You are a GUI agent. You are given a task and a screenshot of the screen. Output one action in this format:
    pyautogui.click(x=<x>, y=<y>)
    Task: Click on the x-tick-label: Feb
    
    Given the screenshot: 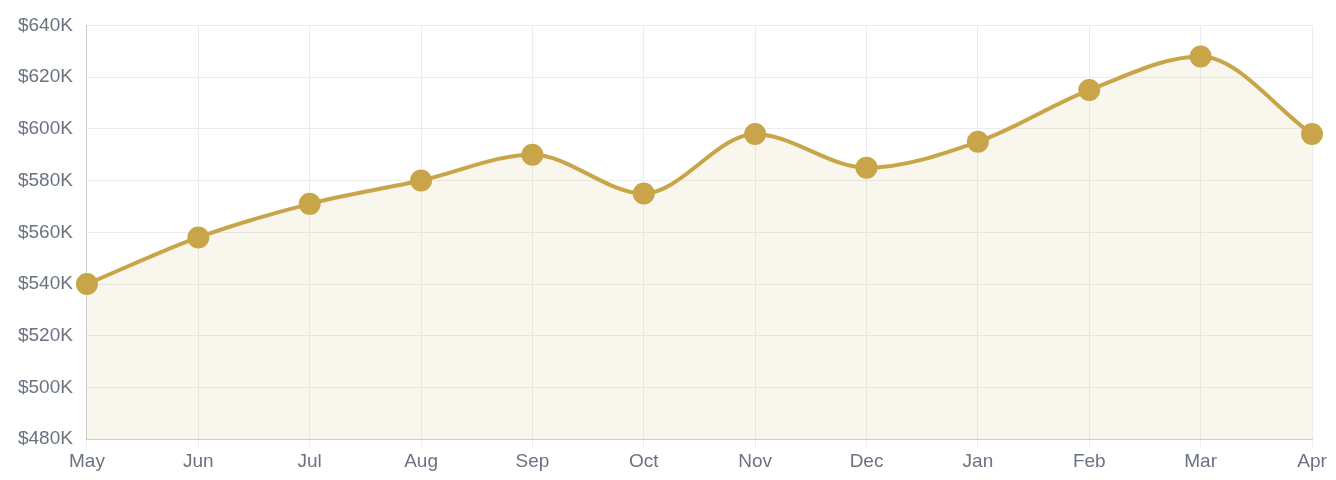 What is the action you would take?
    pyautogui.click(x=1089, y=460)
    